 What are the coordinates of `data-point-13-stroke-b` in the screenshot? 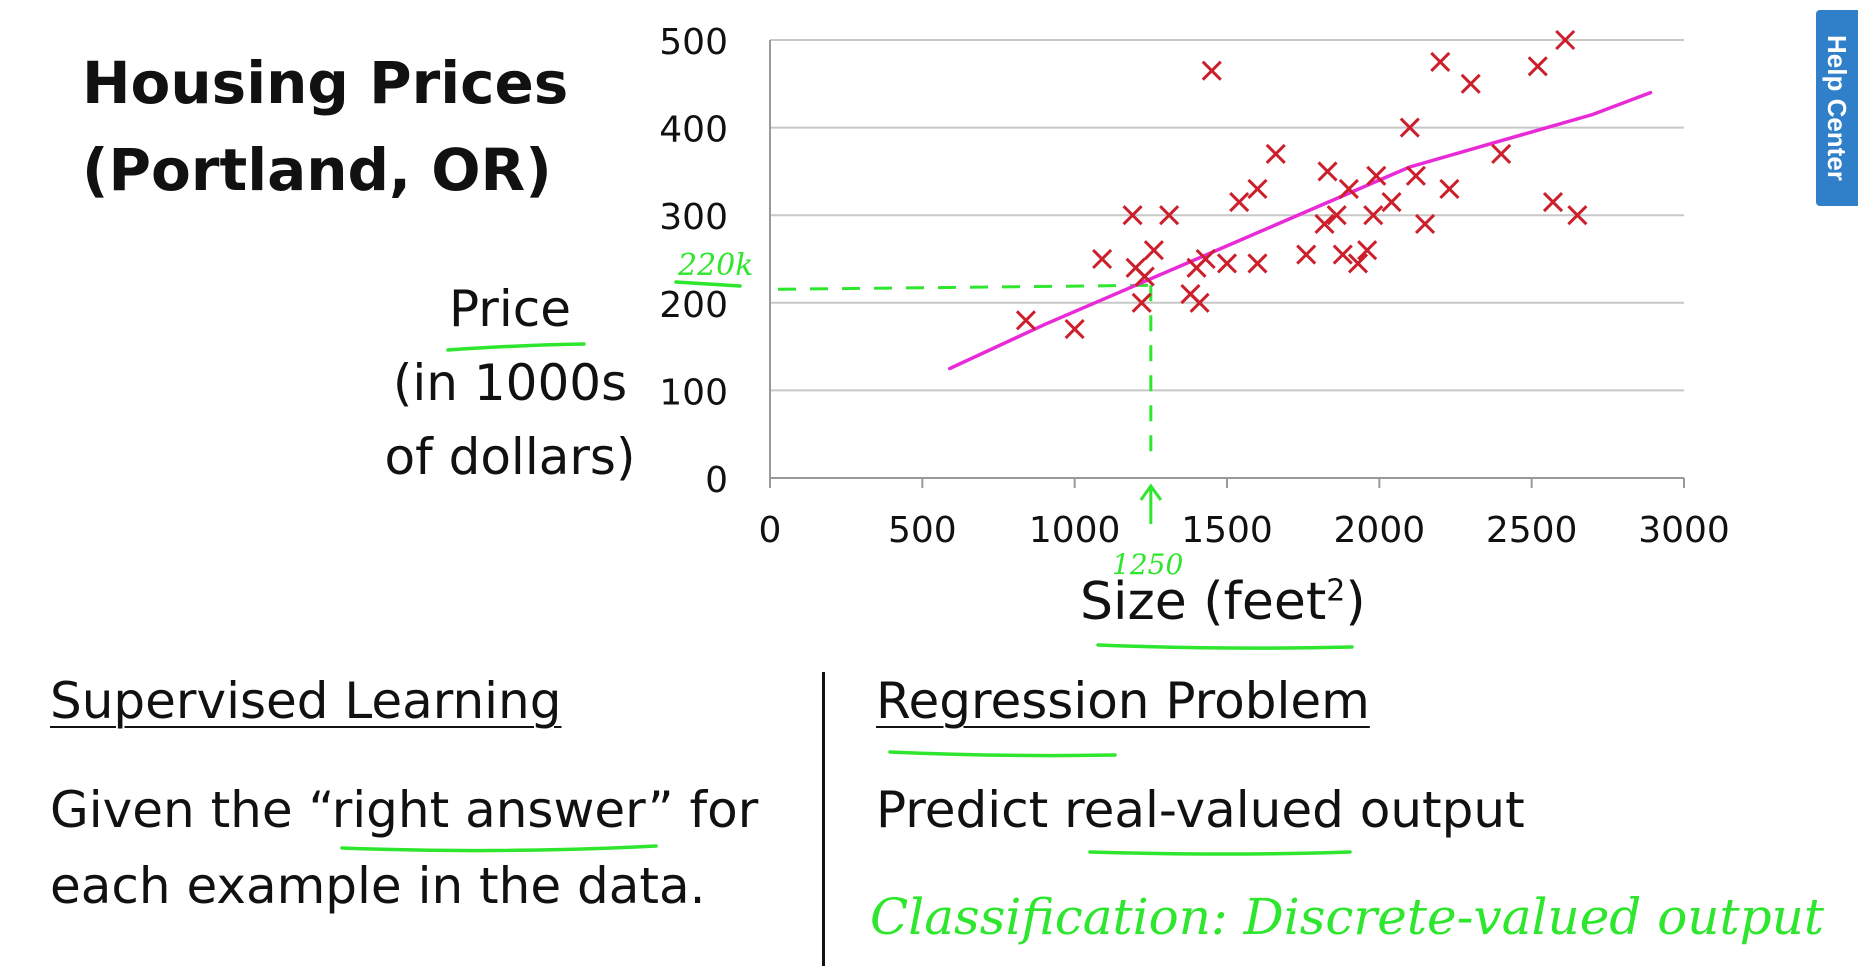 It's located at (1211, 70).